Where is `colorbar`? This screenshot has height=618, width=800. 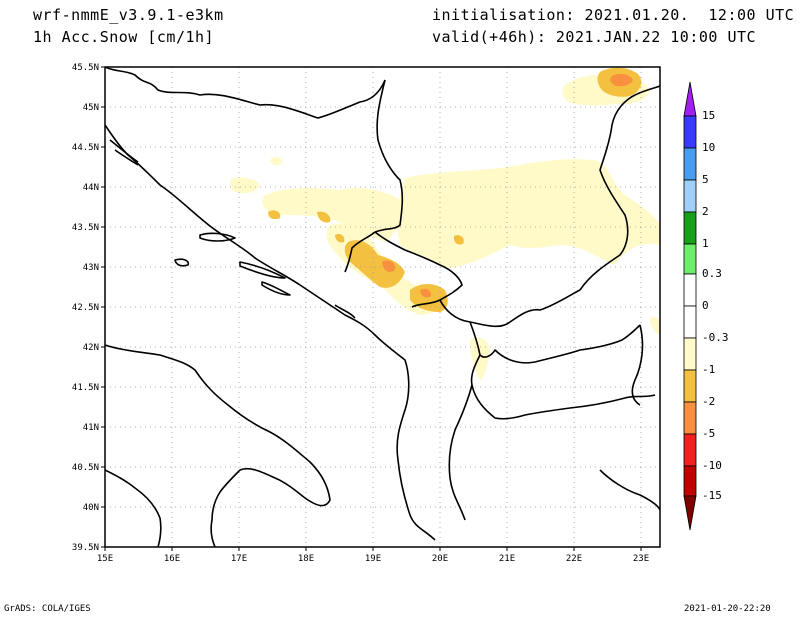 colorbar is located at coordinates (690, 306).